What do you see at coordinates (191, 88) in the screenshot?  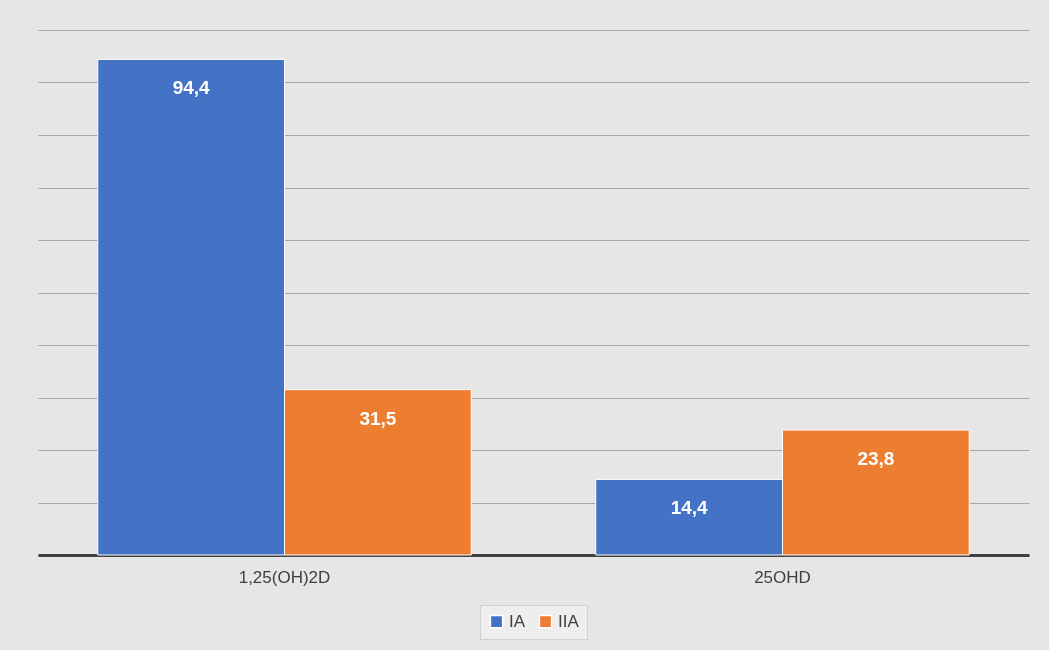 I see `data-label: 94,4` at bounding box center [191, 88].